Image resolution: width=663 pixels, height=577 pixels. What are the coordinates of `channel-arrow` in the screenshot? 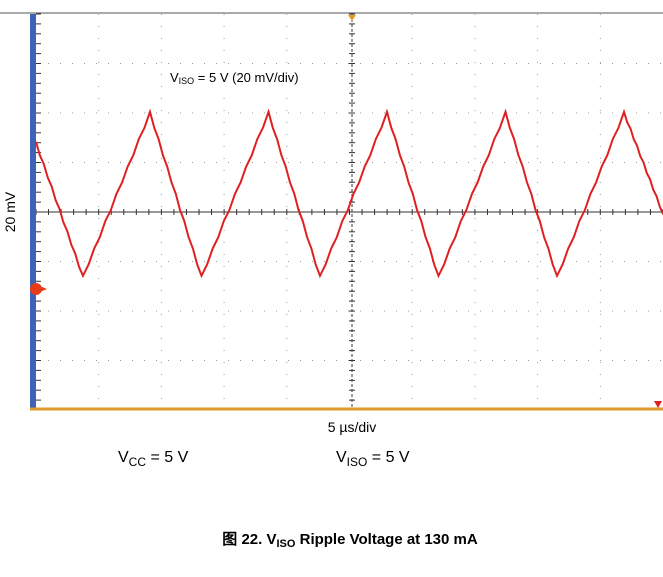 It's located at (43, 289).